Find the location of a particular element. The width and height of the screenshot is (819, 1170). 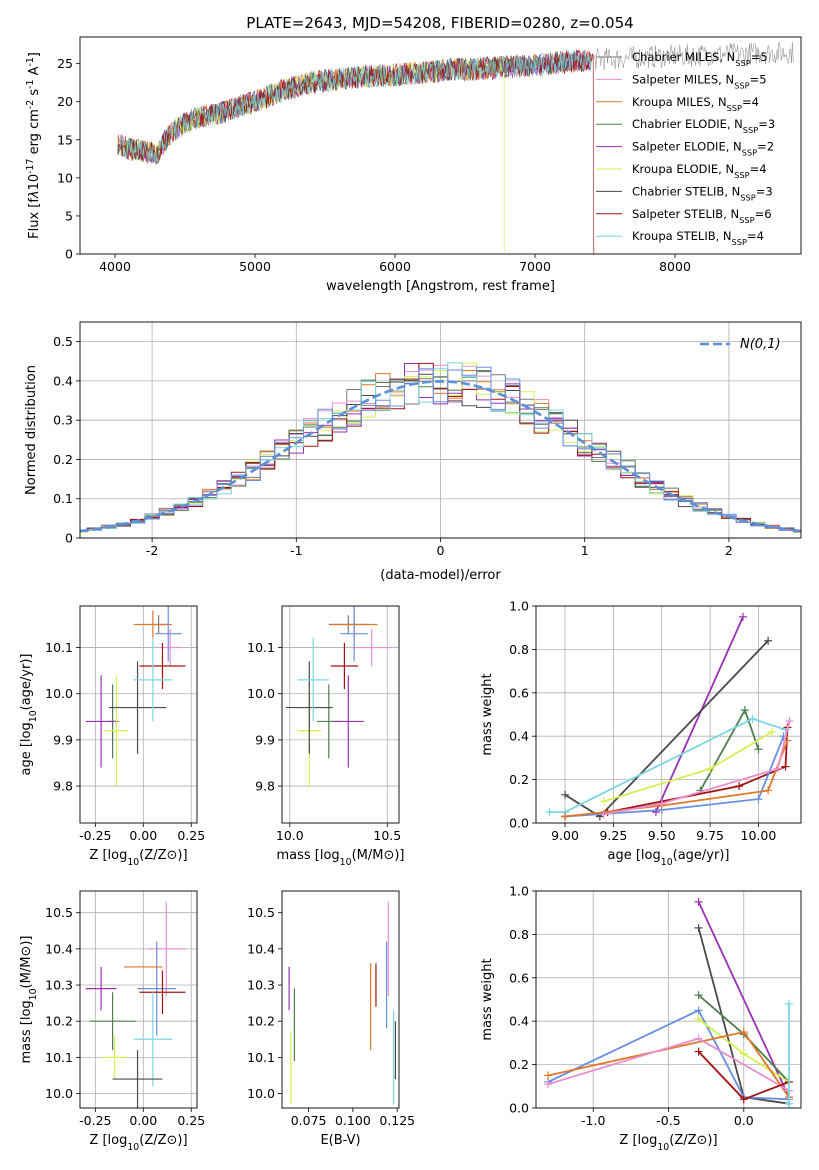

x-tick-label: 1 is located at coordinates (585, 550).